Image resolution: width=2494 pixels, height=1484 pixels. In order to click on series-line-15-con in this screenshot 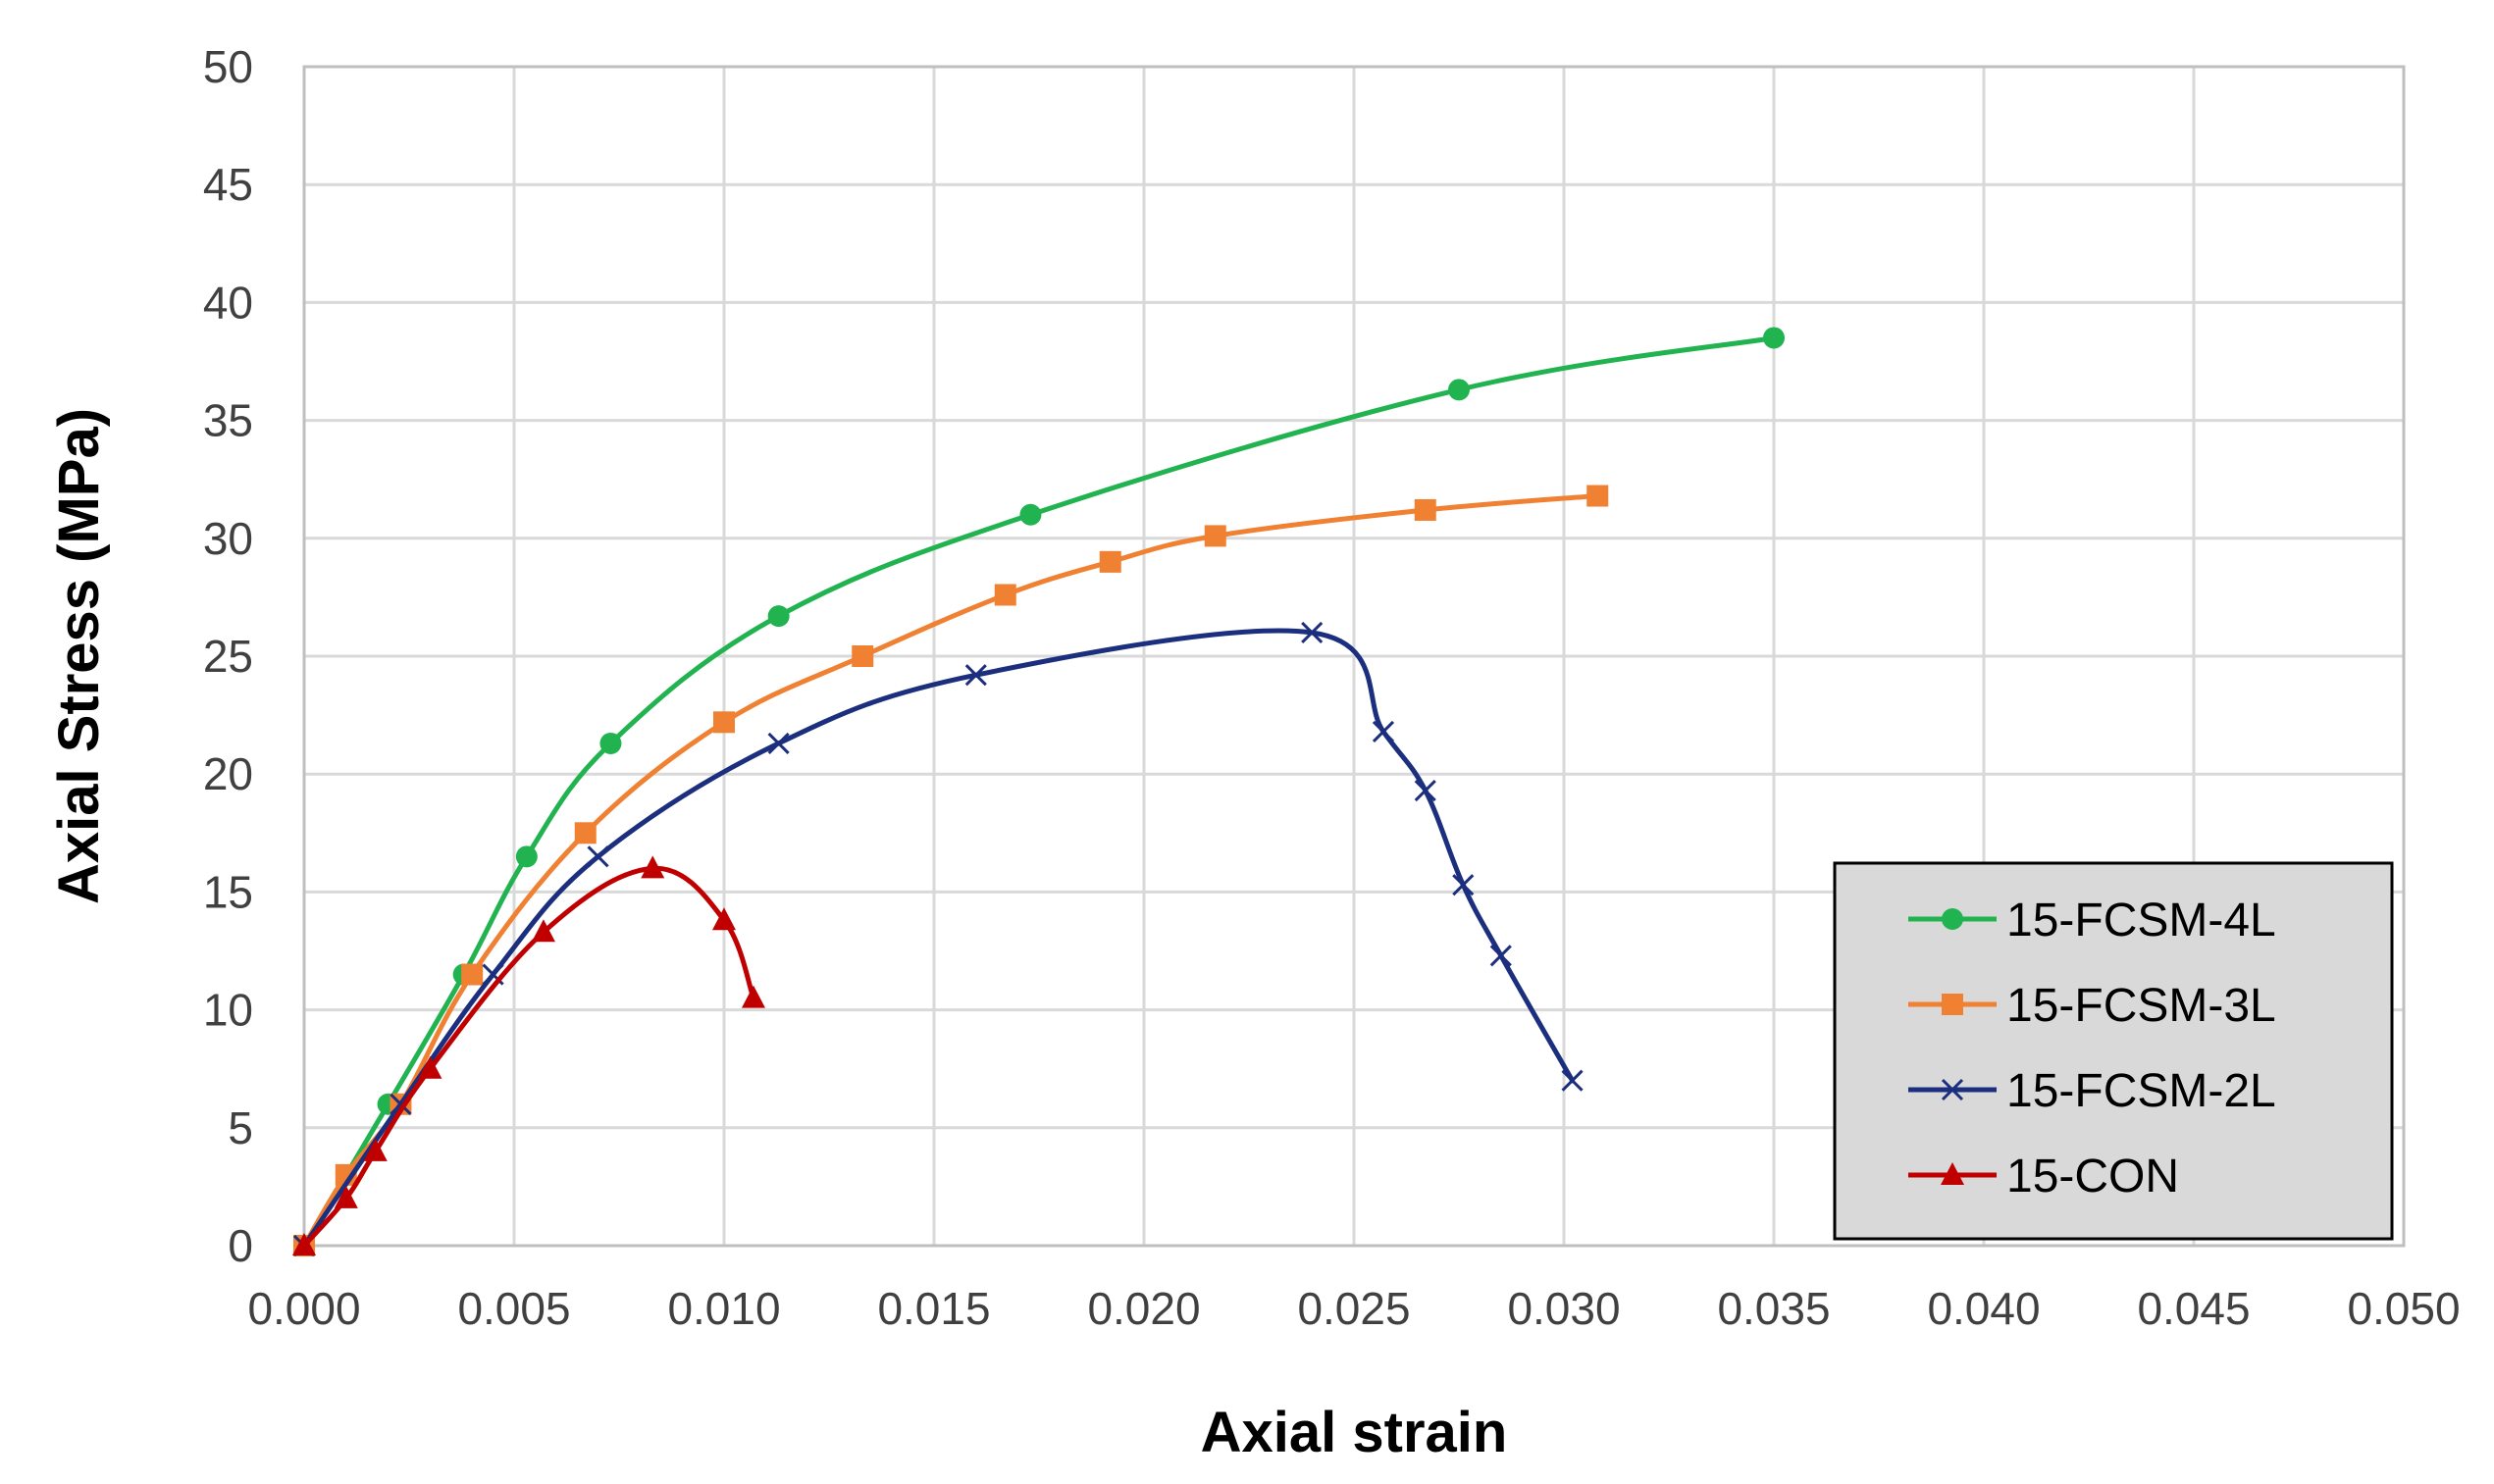, I will do `click(528, 1057)`.